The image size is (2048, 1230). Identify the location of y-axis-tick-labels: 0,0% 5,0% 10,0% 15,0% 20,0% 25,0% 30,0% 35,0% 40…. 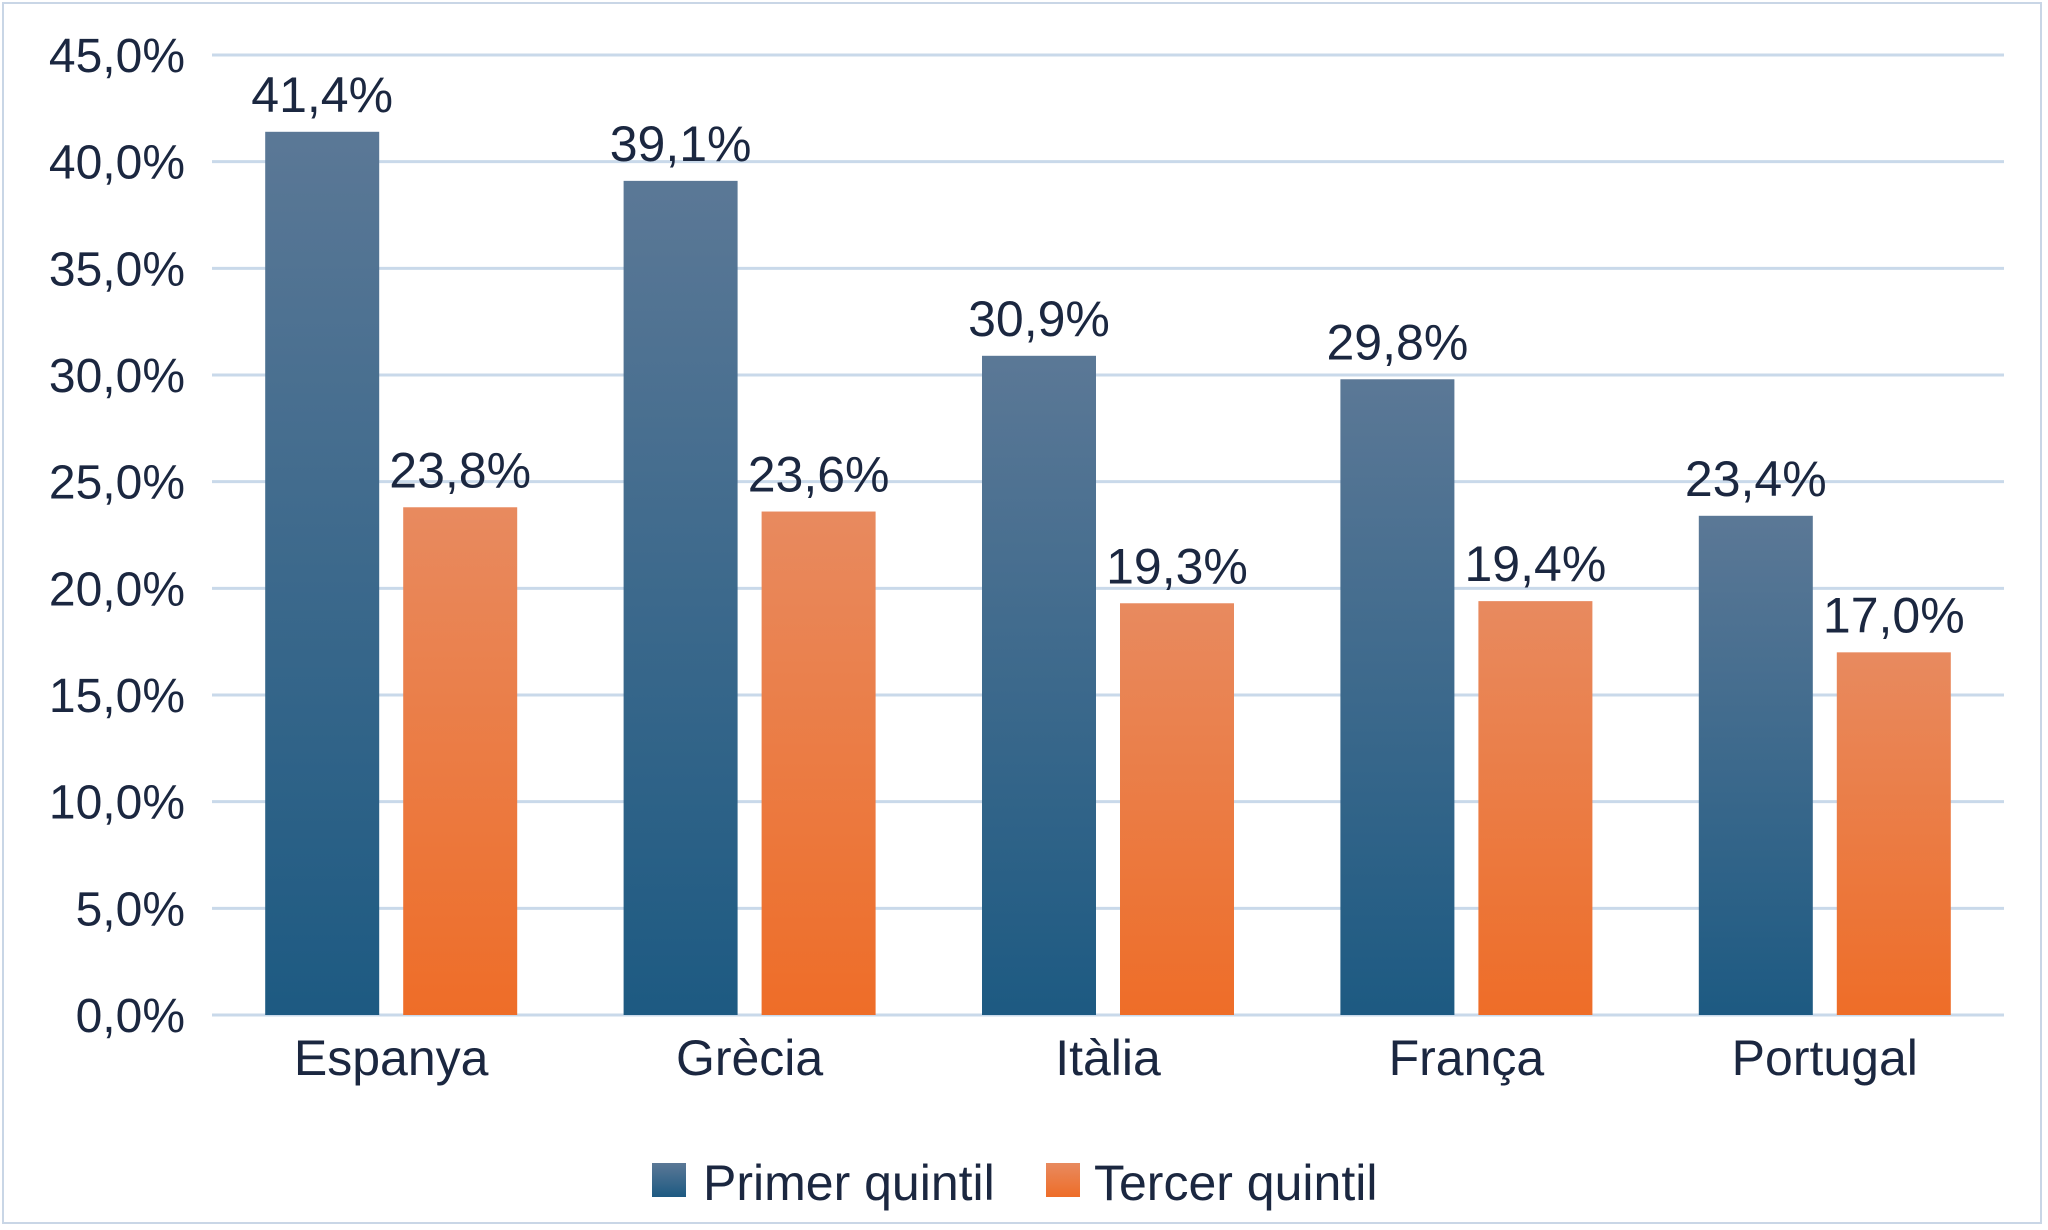
(117, 536).